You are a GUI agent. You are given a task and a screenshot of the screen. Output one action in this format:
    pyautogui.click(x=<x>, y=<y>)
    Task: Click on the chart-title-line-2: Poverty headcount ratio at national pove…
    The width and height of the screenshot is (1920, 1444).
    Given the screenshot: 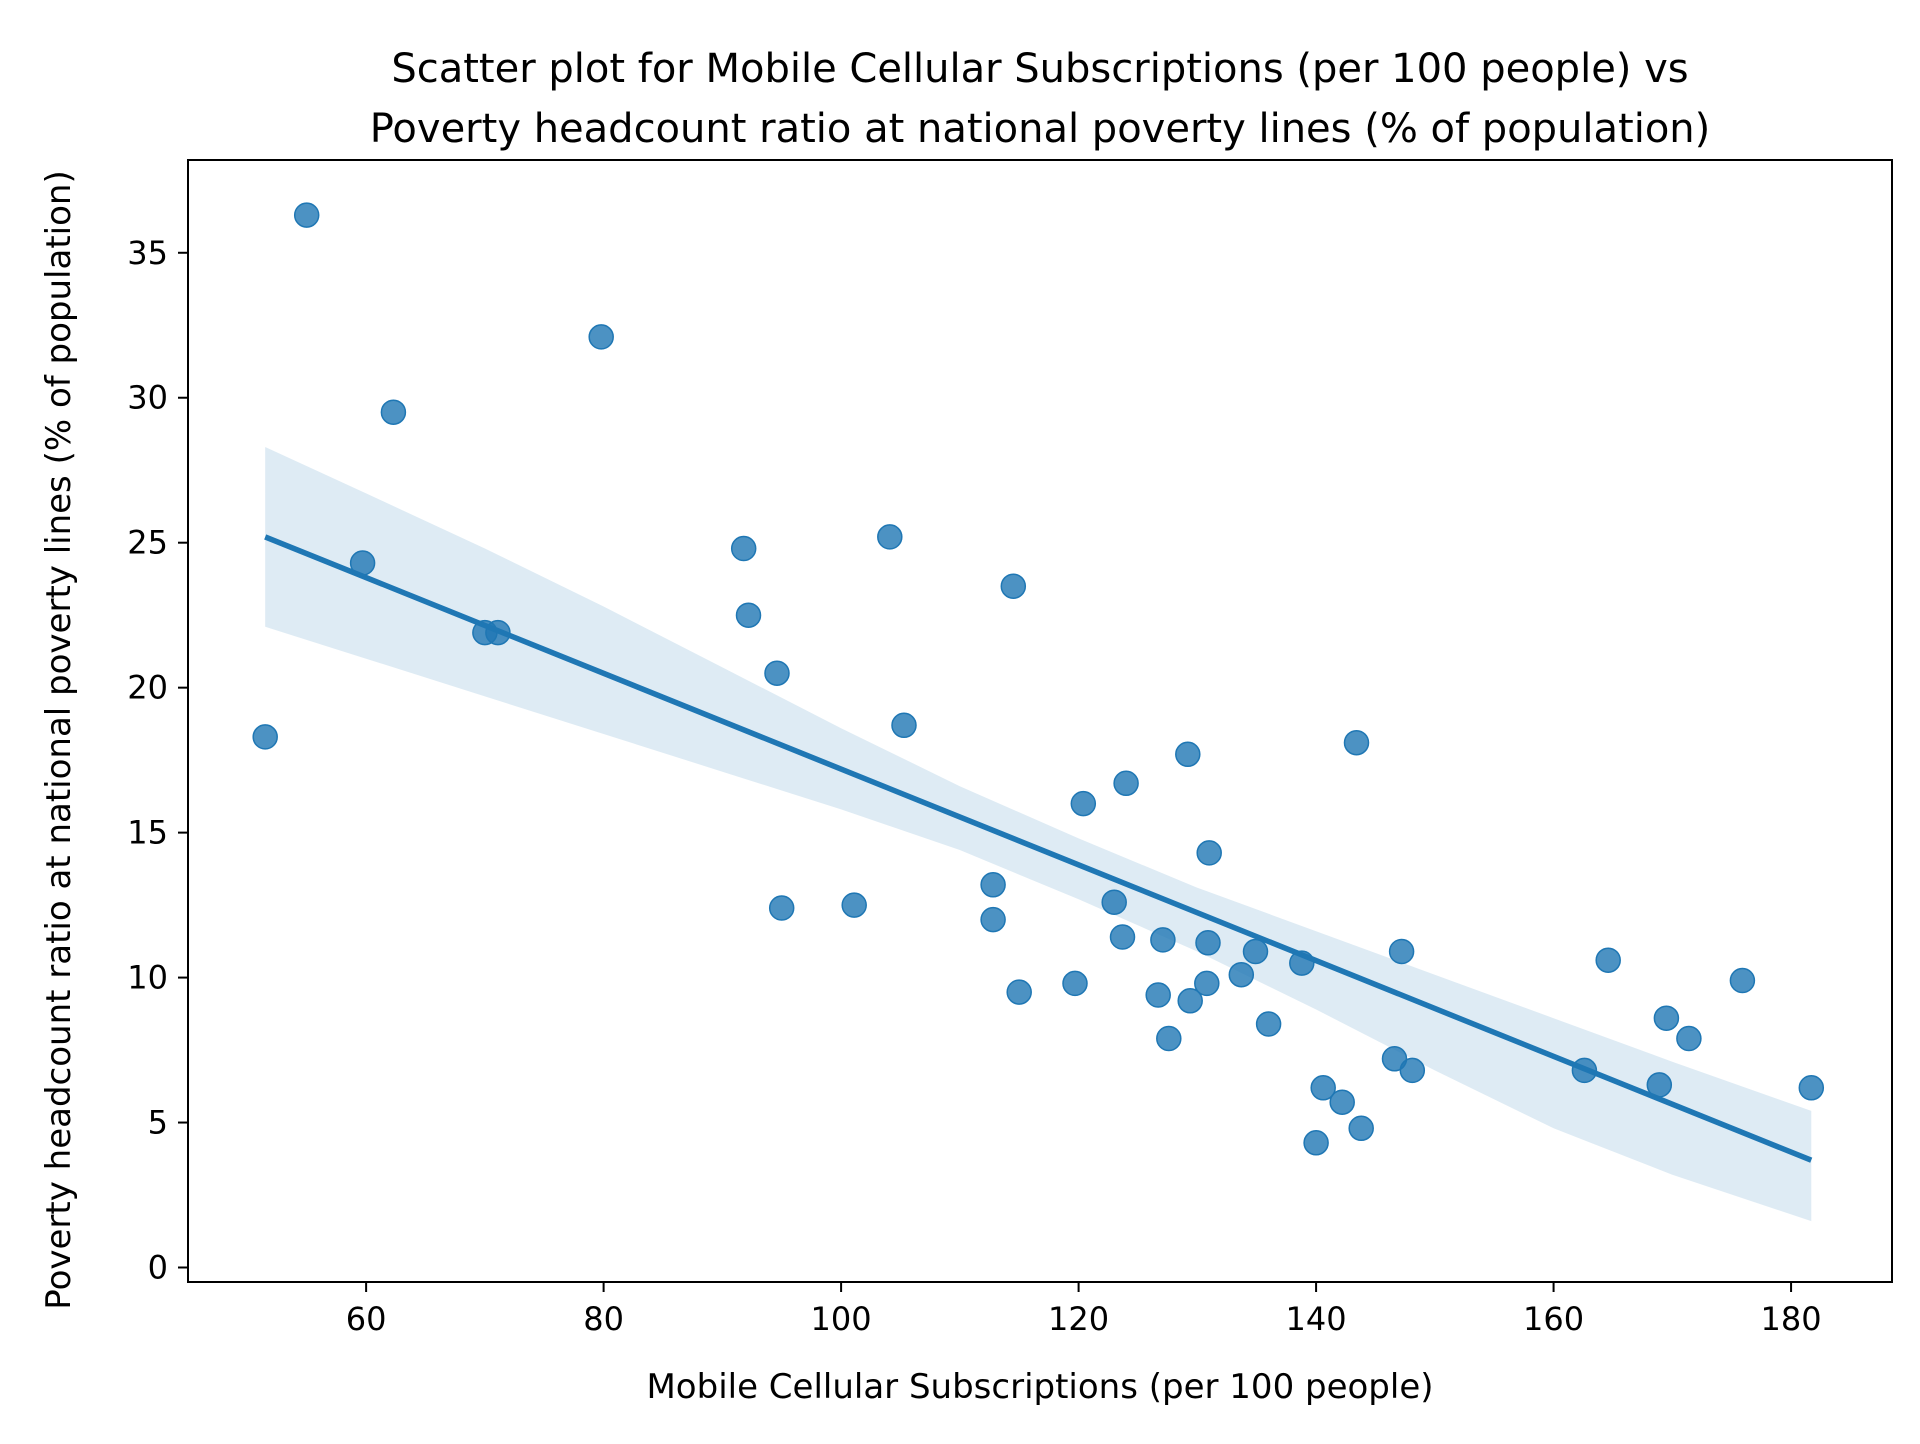 What is the action you would take?
    pyautogui.click(x=1040, y=129)
    